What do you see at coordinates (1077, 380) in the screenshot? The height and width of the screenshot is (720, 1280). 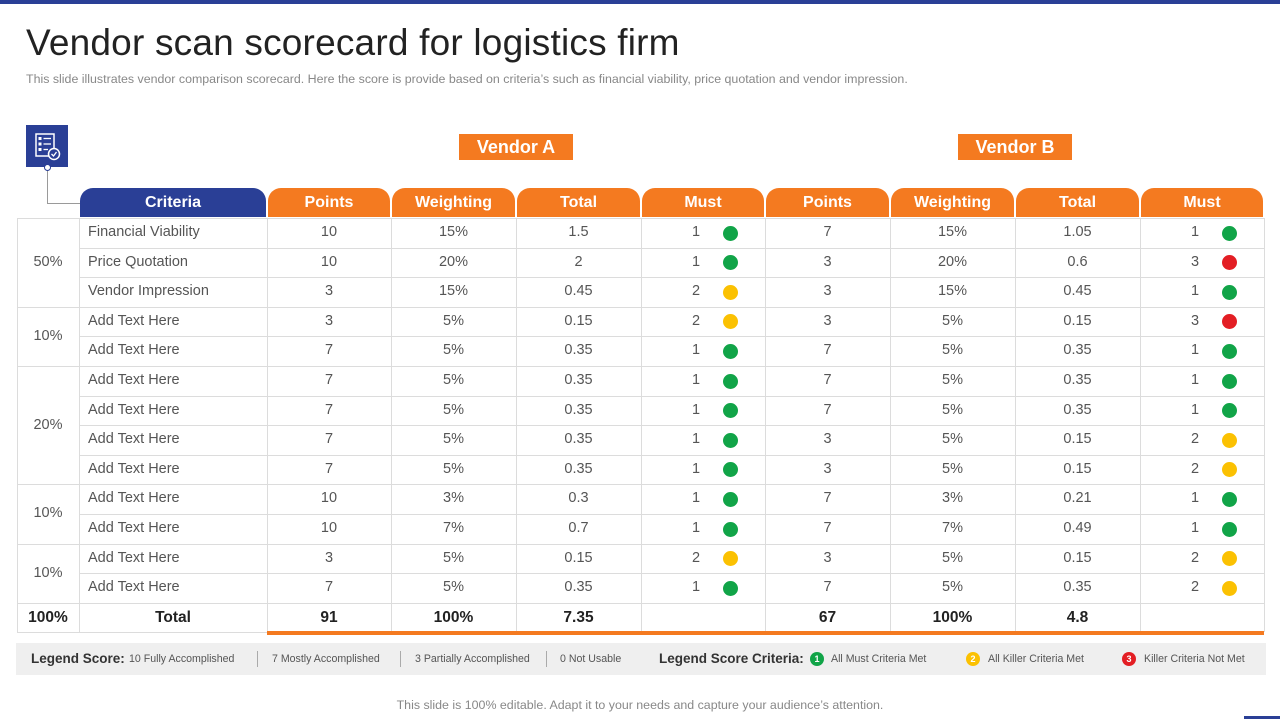 I see `vendor-b-value: 0.35` at bounding box center [1077, 380].